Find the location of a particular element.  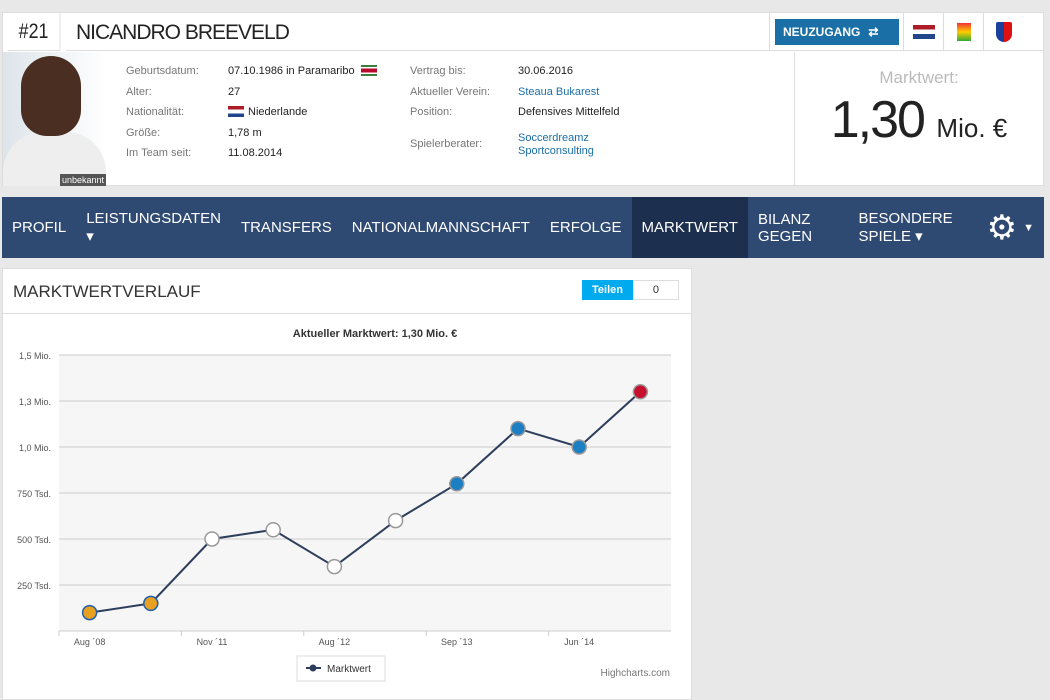

share-count: 0 is located at coordinates (655, 290).